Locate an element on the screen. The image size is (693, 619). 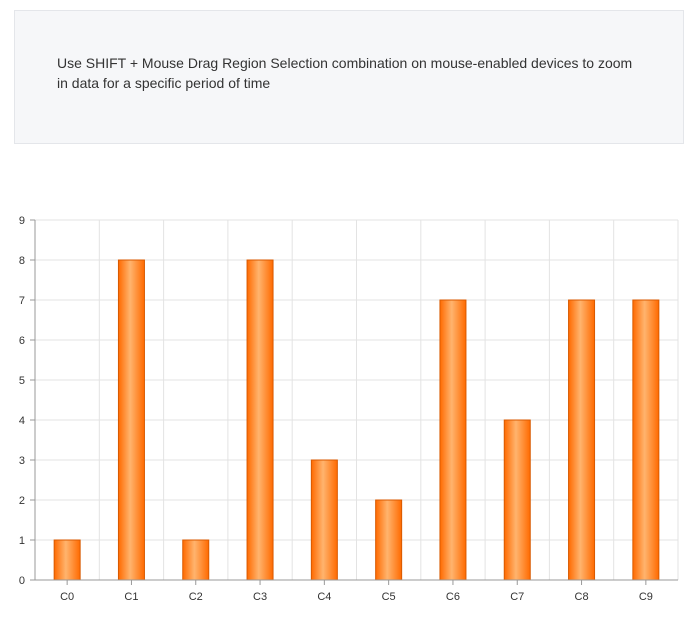
y-tick-label: 2 is located at coordinates (22, 501).